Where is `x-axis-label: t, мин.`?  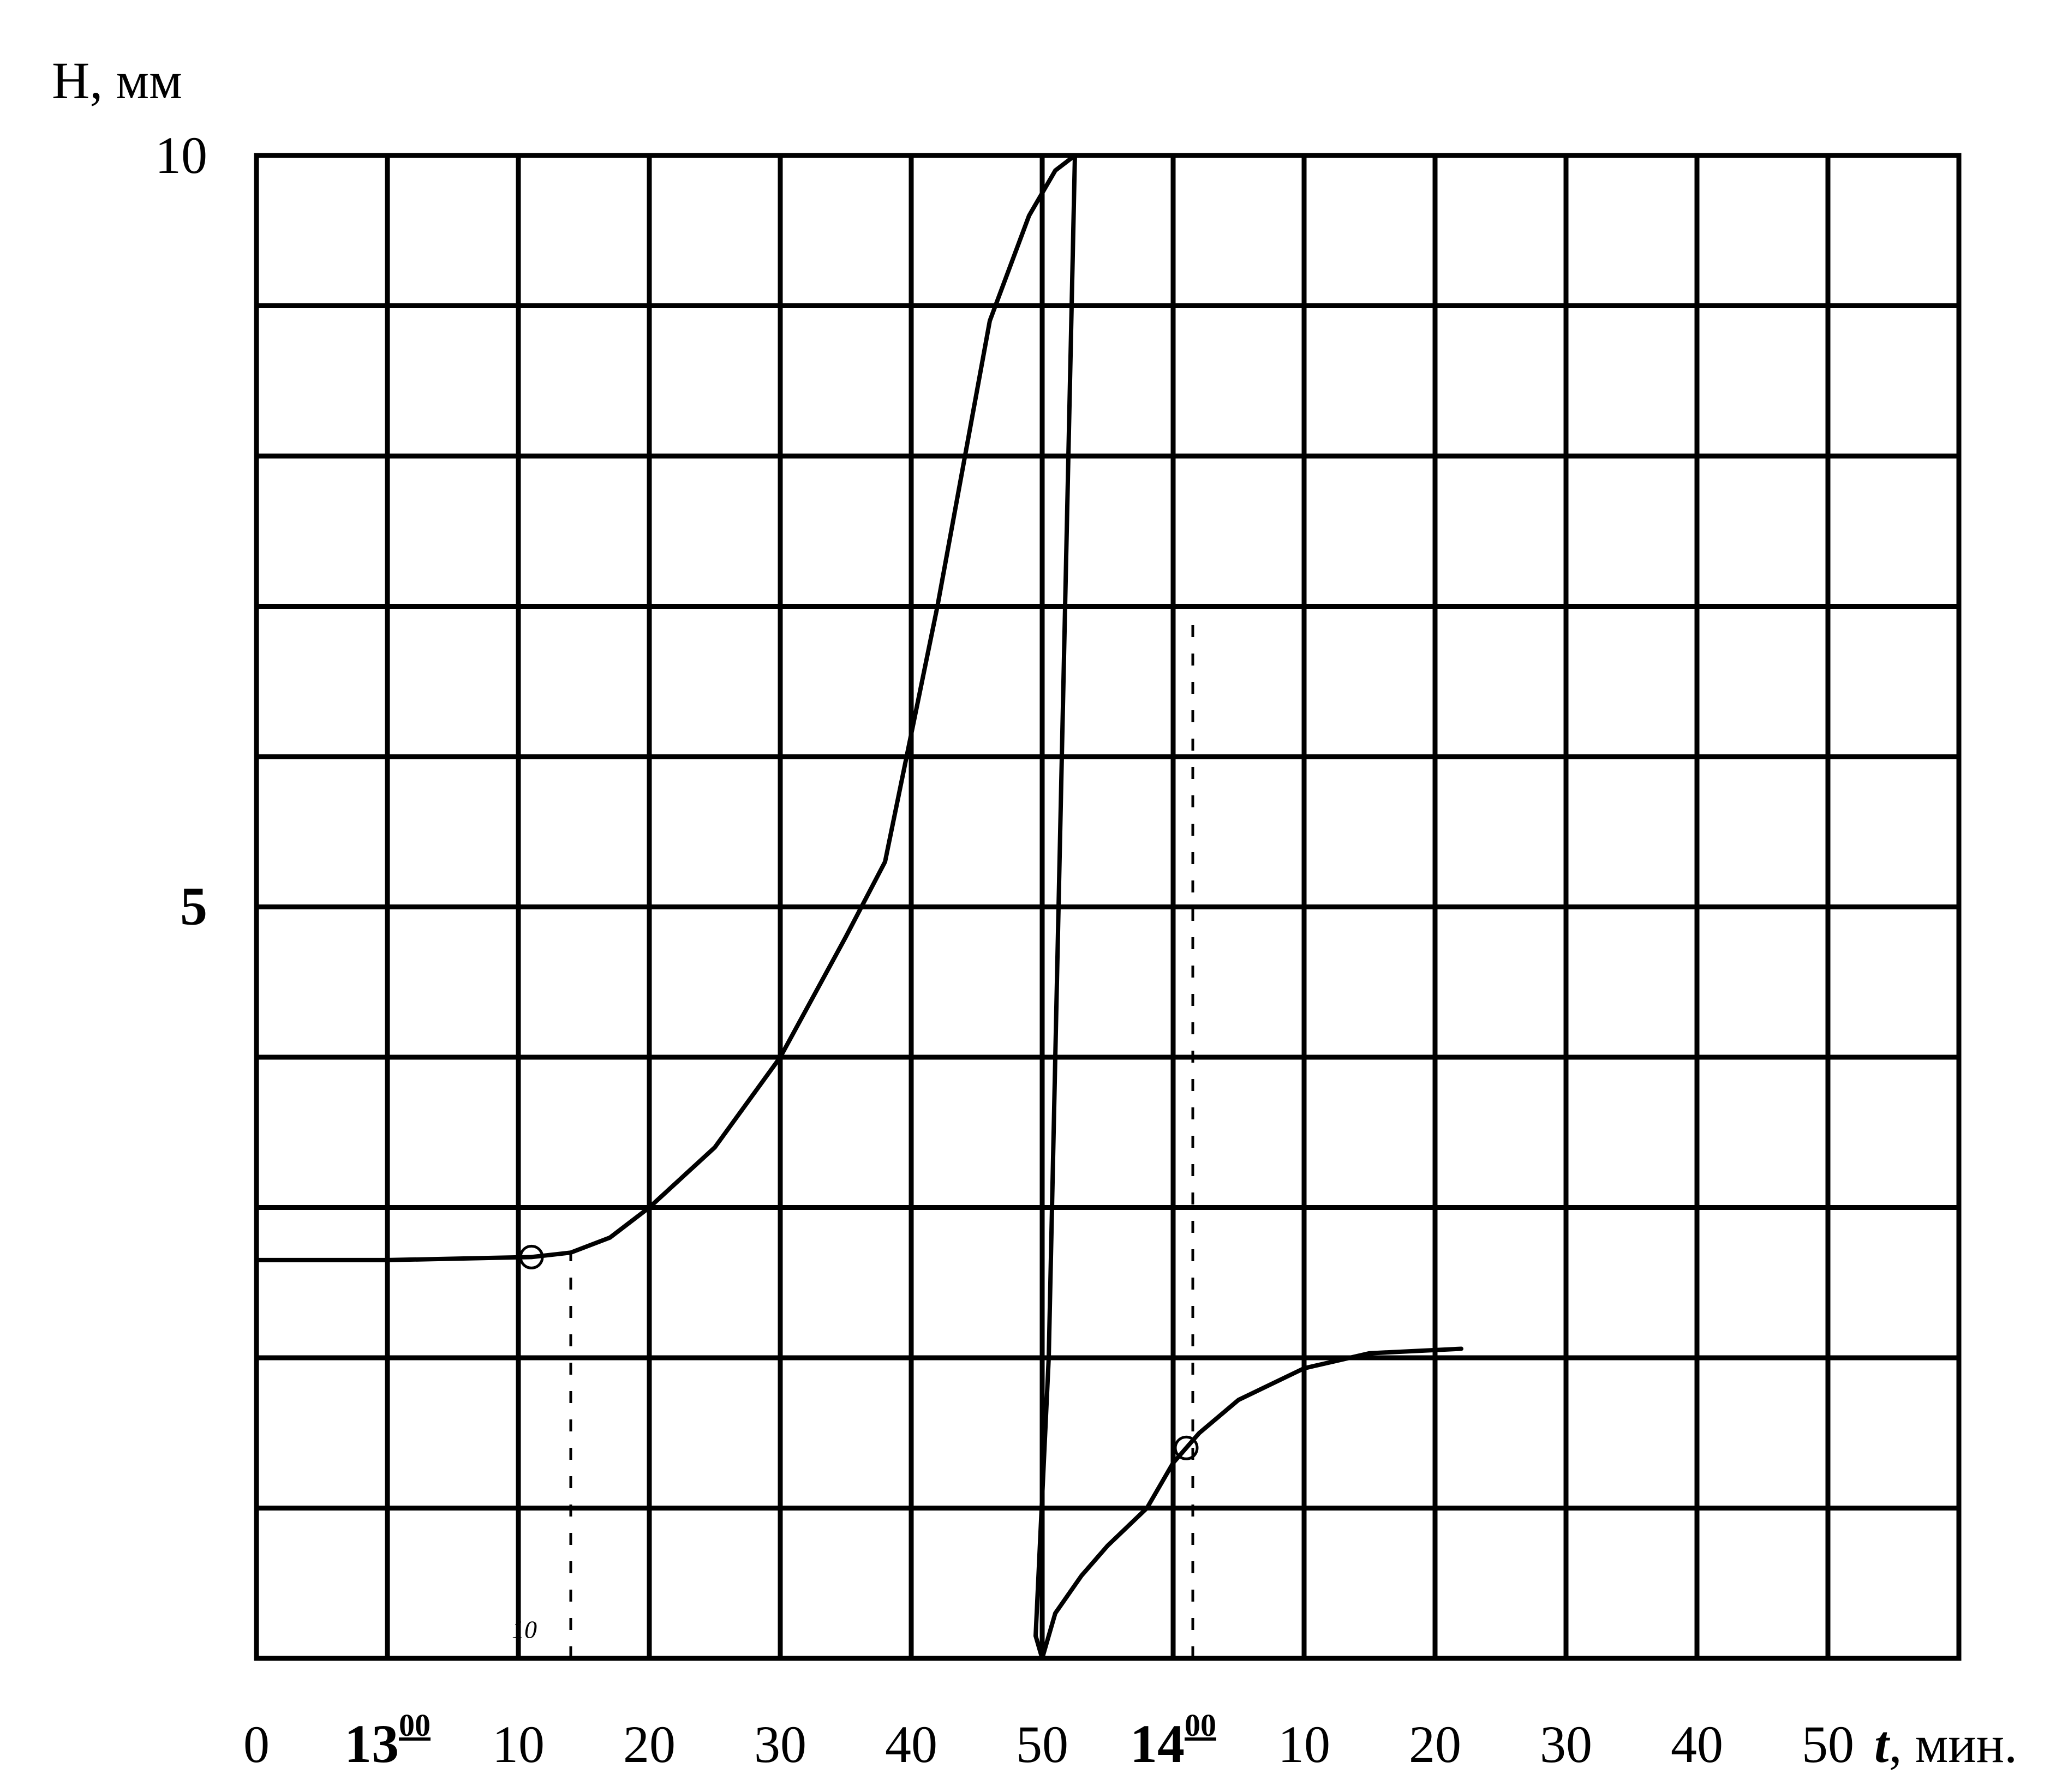 x-axis-label: t, мин. is located at coordinates (1946, 1744).